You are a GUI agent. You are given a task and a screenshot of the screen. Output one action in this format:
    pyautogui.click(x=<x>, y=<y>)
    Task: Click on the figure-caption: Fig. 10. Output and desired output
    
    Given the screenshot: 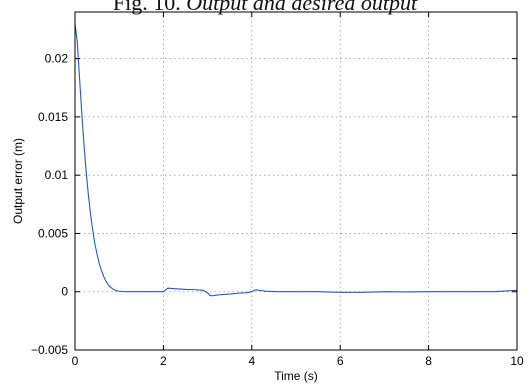 What is the action you would take?
    pyautogui.click(x=265, y=7)
    